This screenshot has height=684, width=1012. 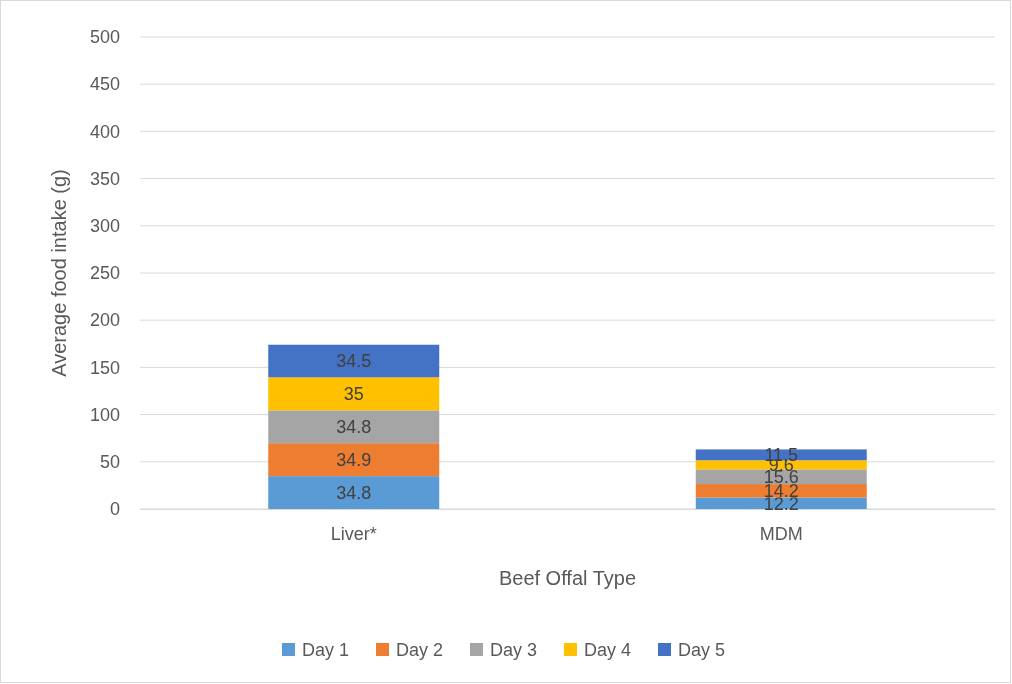 What do you see at coordinates (104, 178) in the screenshot?
I see `y-tick-label: 350` at bounding box center [104, 178].